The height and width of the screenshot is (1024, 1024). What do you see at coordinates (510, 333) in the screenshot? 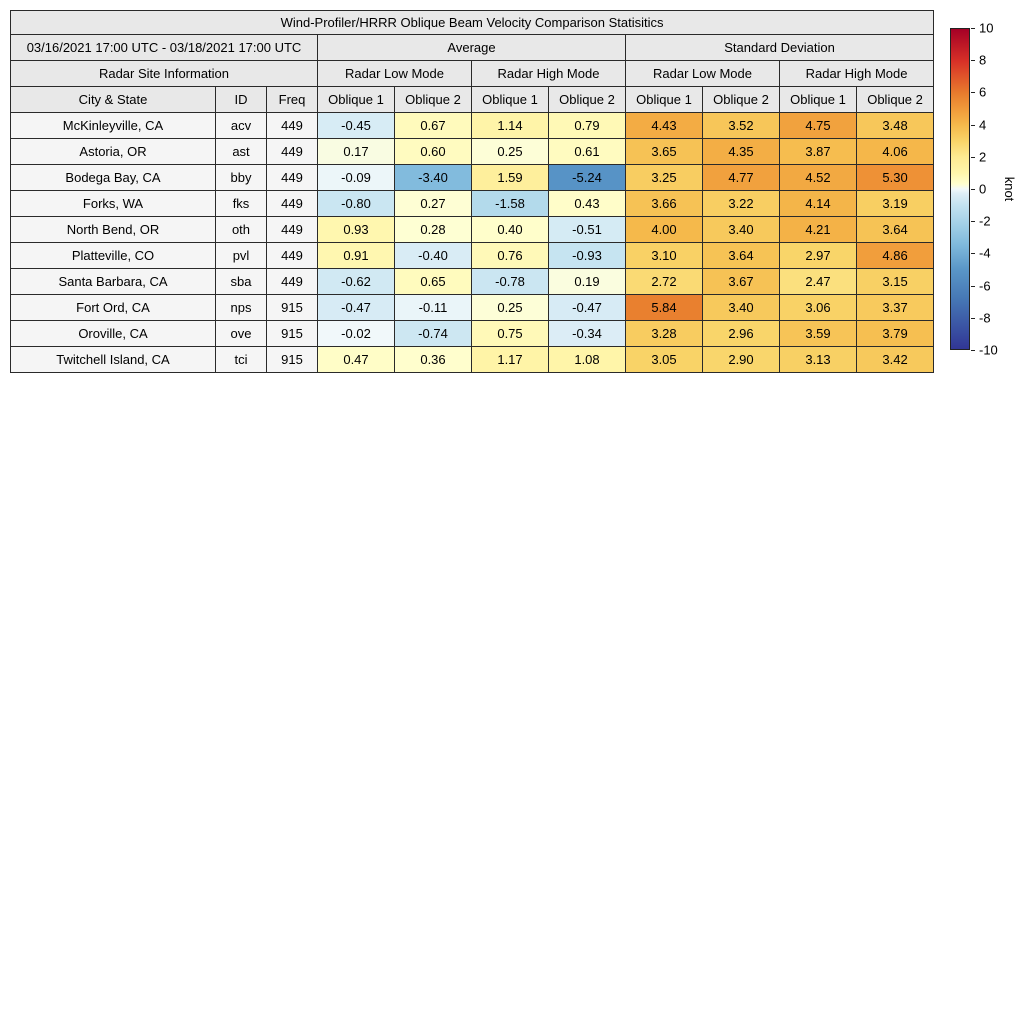
I see `value-cell: 0.75` at bounding box center [510, 333].